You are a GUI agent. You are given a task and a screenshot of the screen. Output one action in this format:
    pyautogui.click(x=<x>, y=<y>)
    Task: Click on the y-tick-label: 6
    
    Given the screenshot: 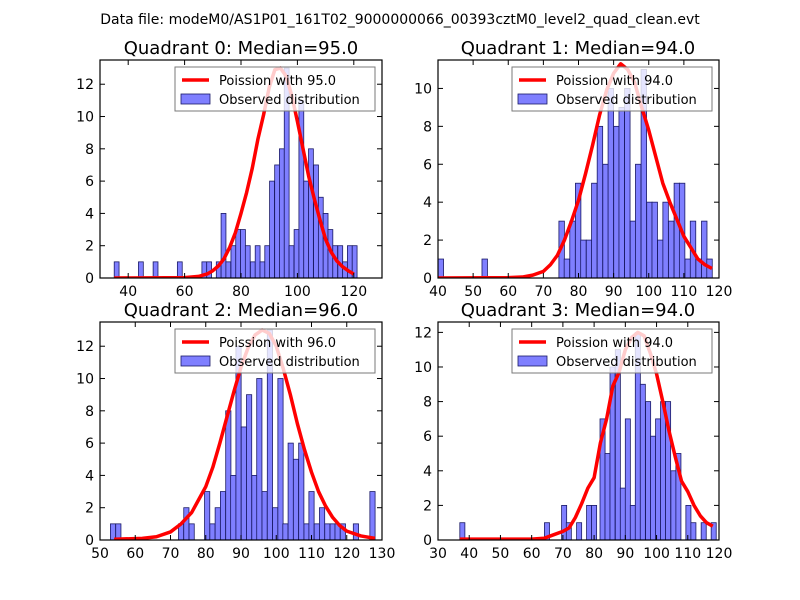 What is the action you would take?
    pyautogui.click(x=427, y=165)
    